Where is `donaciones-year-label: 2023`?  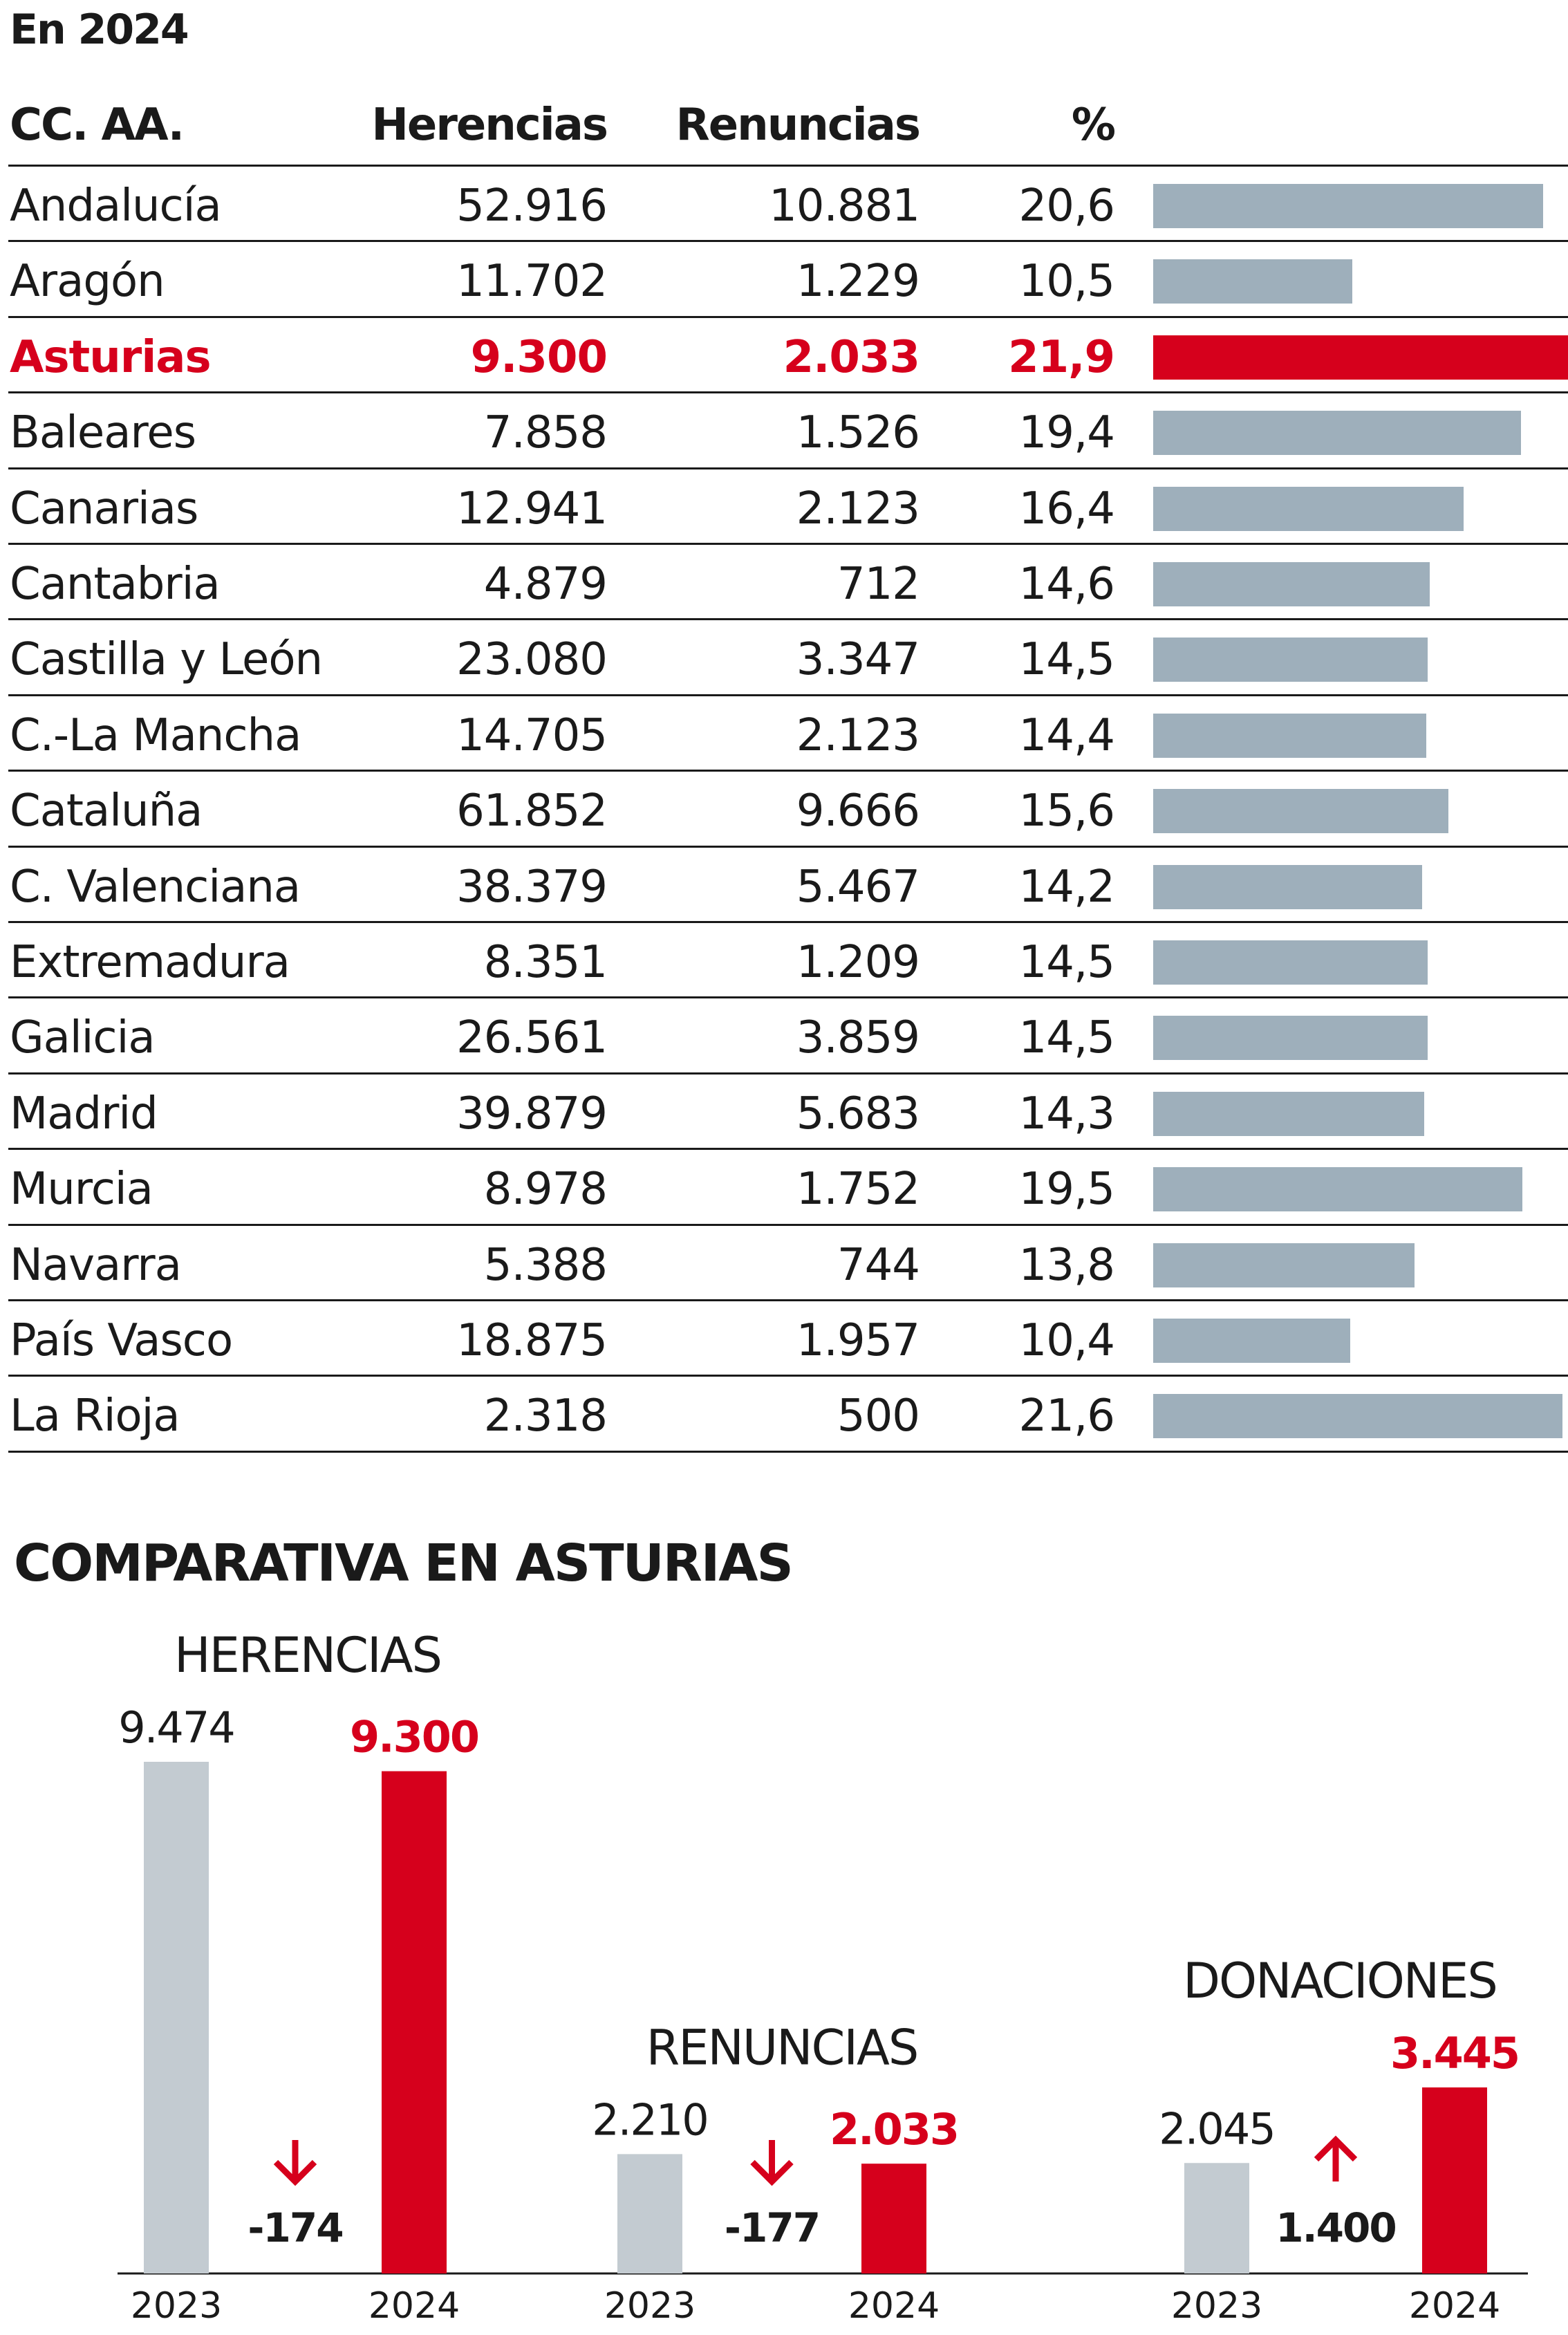 donaciones-year-label: 2023 is located at coordinates (1216, 2306).